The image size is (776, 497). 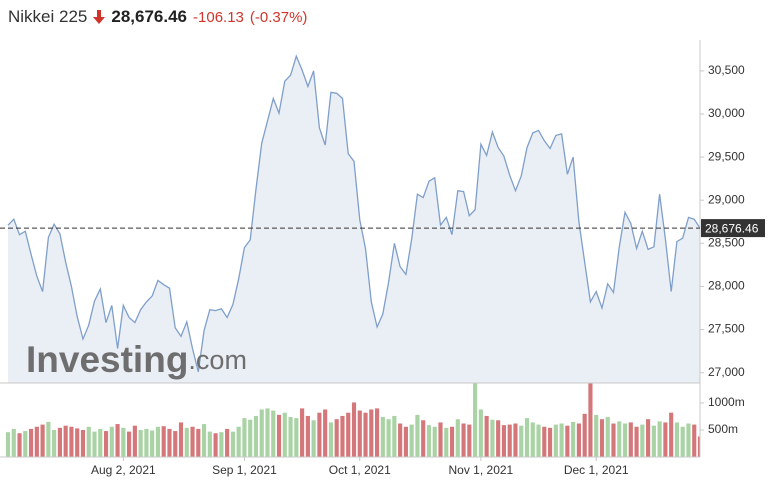 What do you see at coordinates (723, 429) in the screenshot?
I see `volume-tick-label: 500m` at bounding box center [723, 429].